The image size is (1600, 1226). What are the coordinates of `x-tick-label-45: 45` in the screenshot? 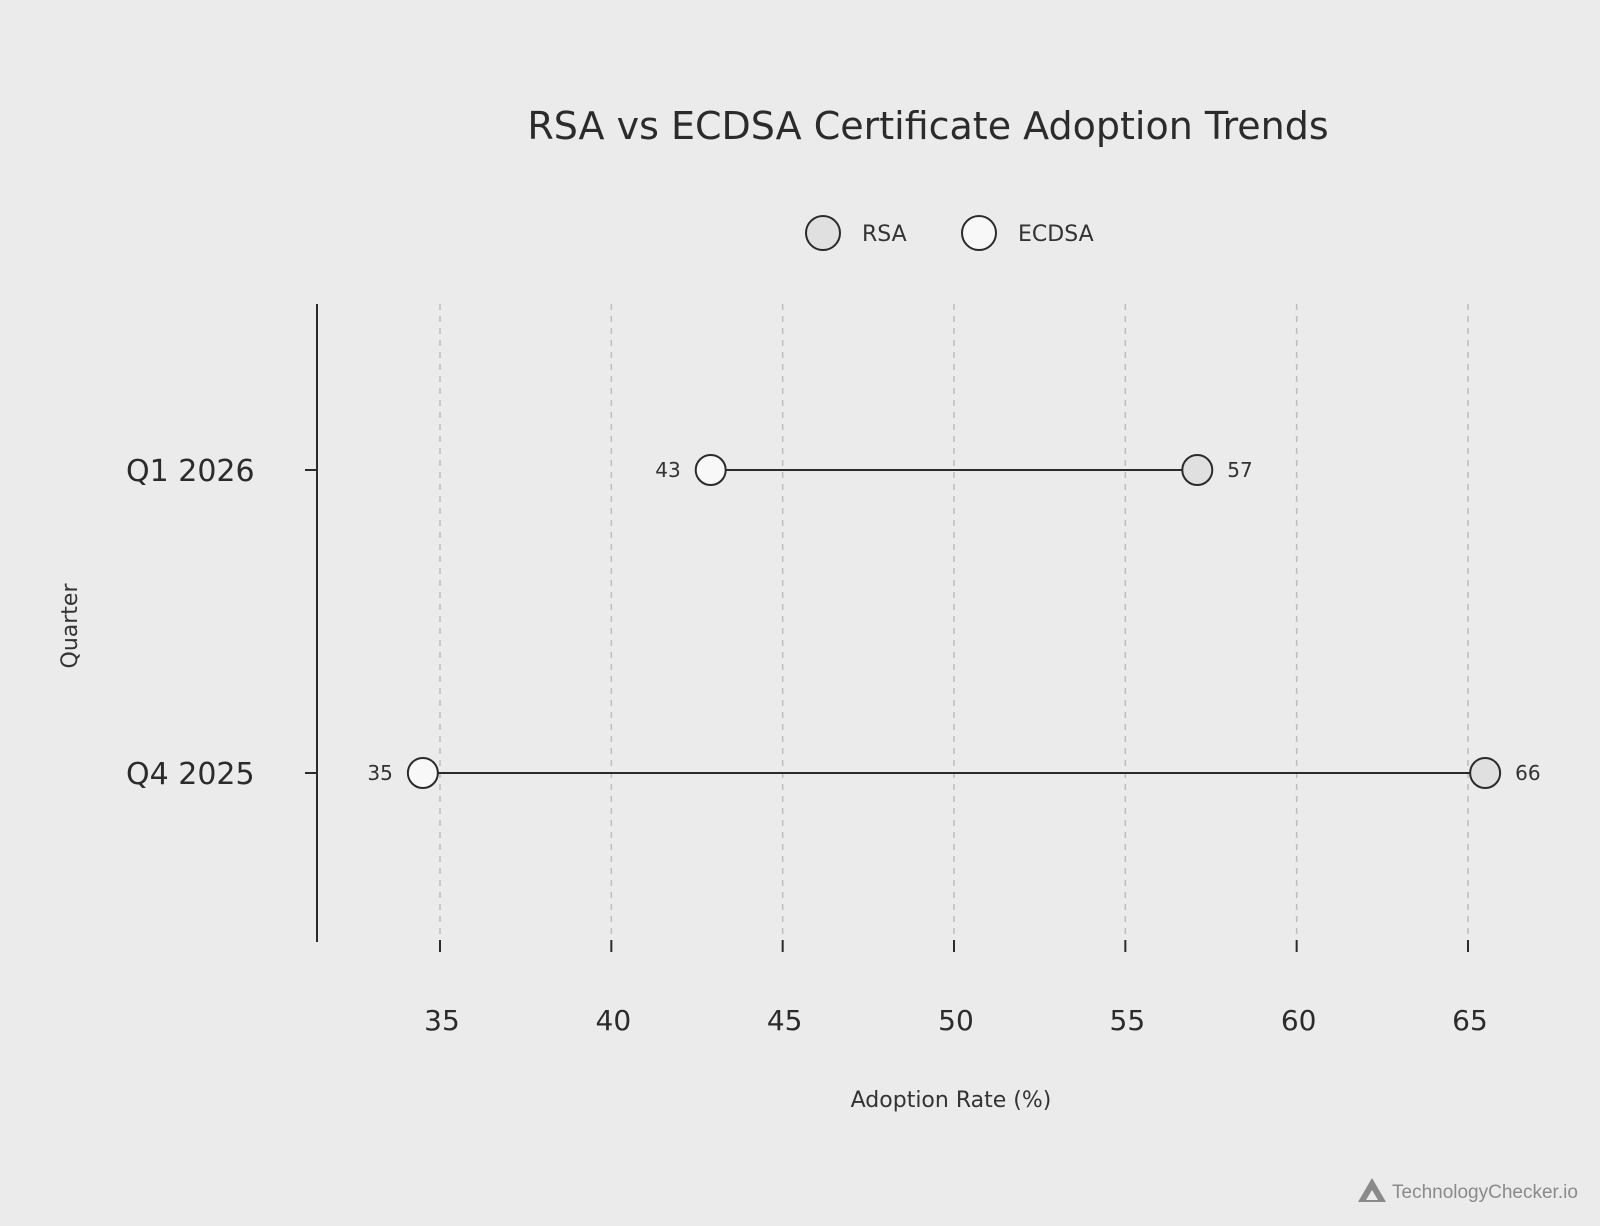 It's located at (785, 1020).